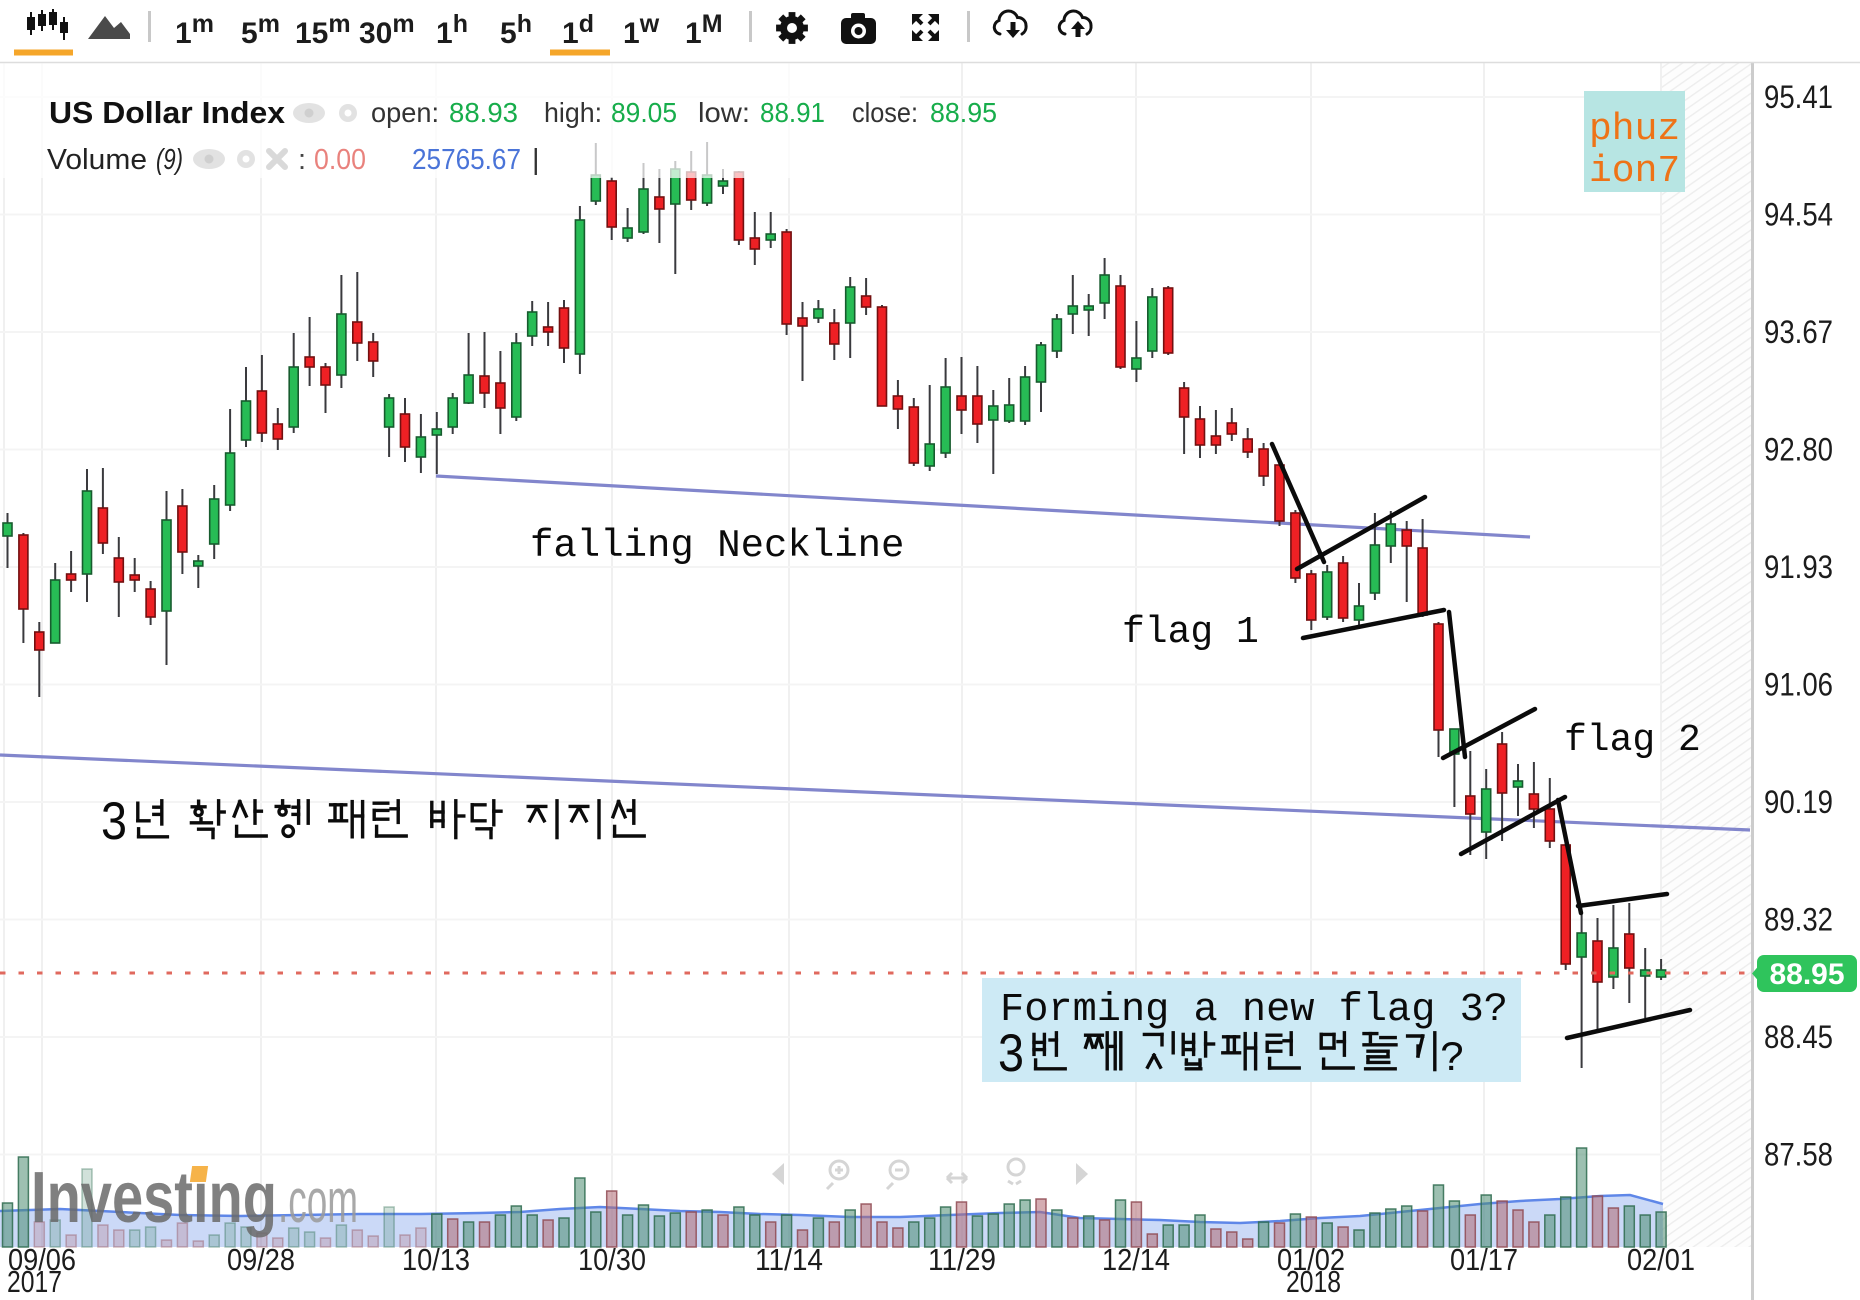  Describe the element at coordinates (483, 112) in the screenshot. I see `svg-text: 88.93` at that location.